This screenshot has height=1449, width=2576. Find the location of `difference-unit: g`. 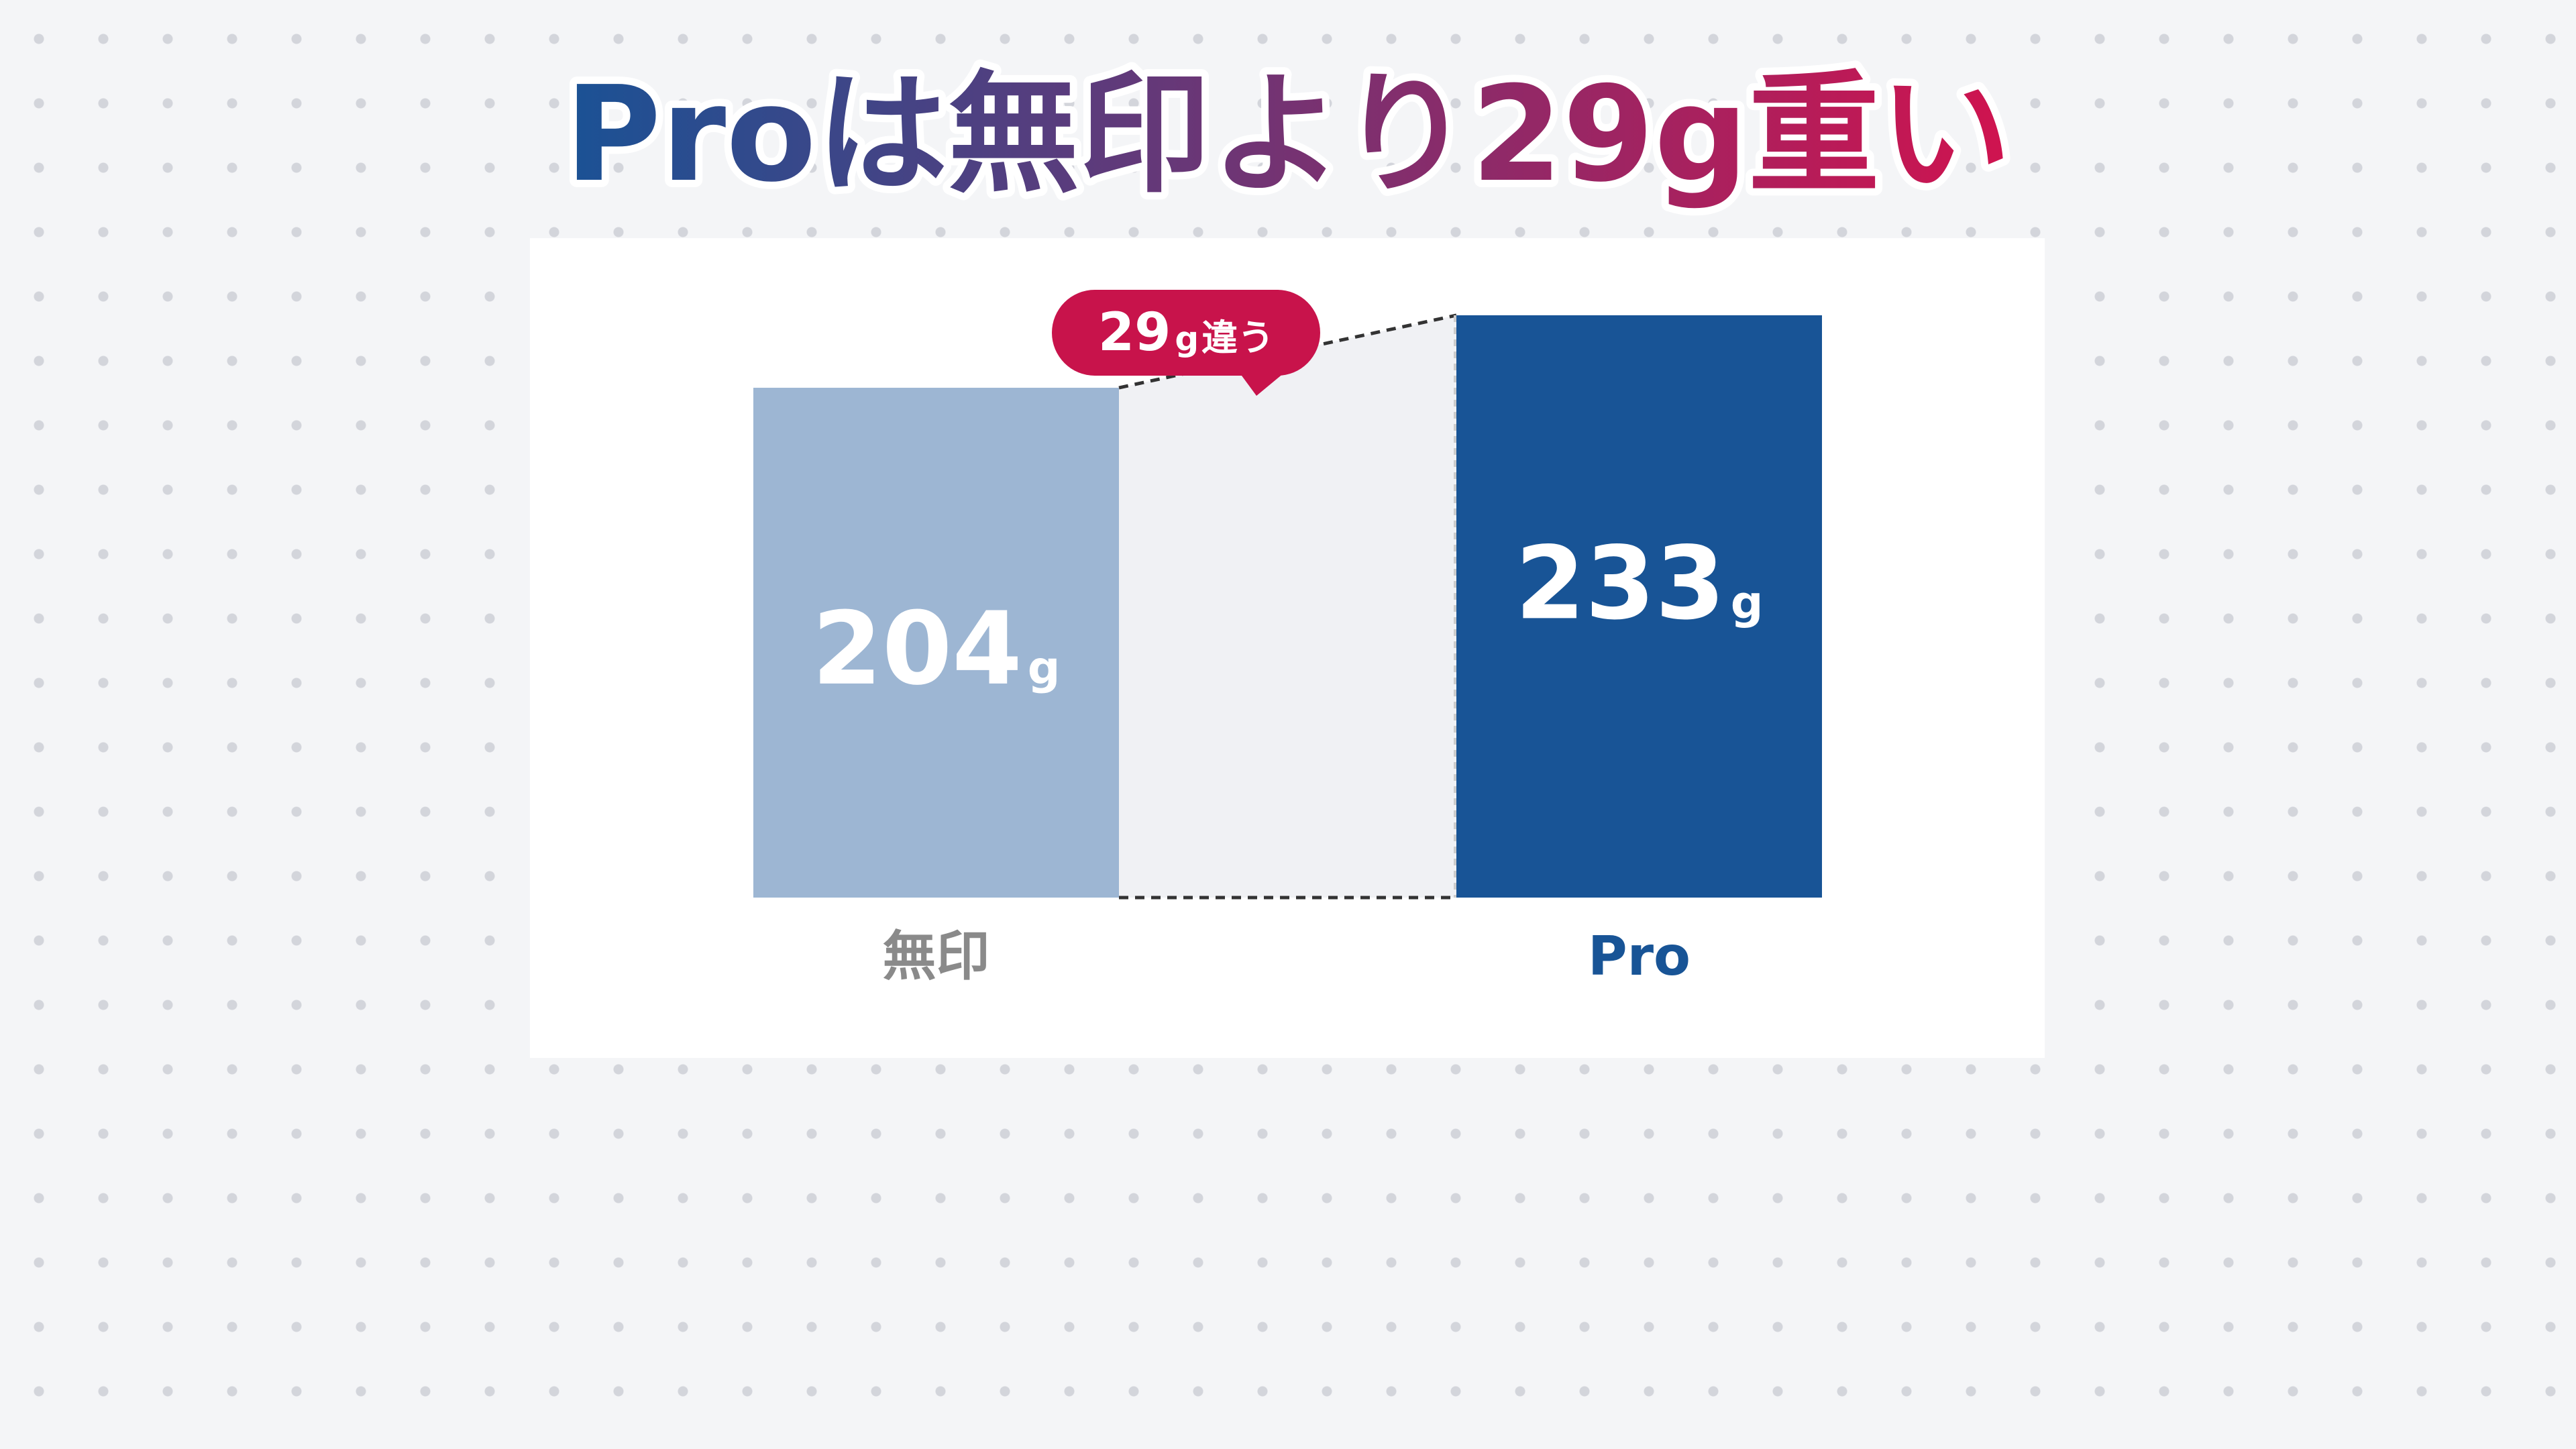

difference-unit: g is located at coordinates (1187, 338).